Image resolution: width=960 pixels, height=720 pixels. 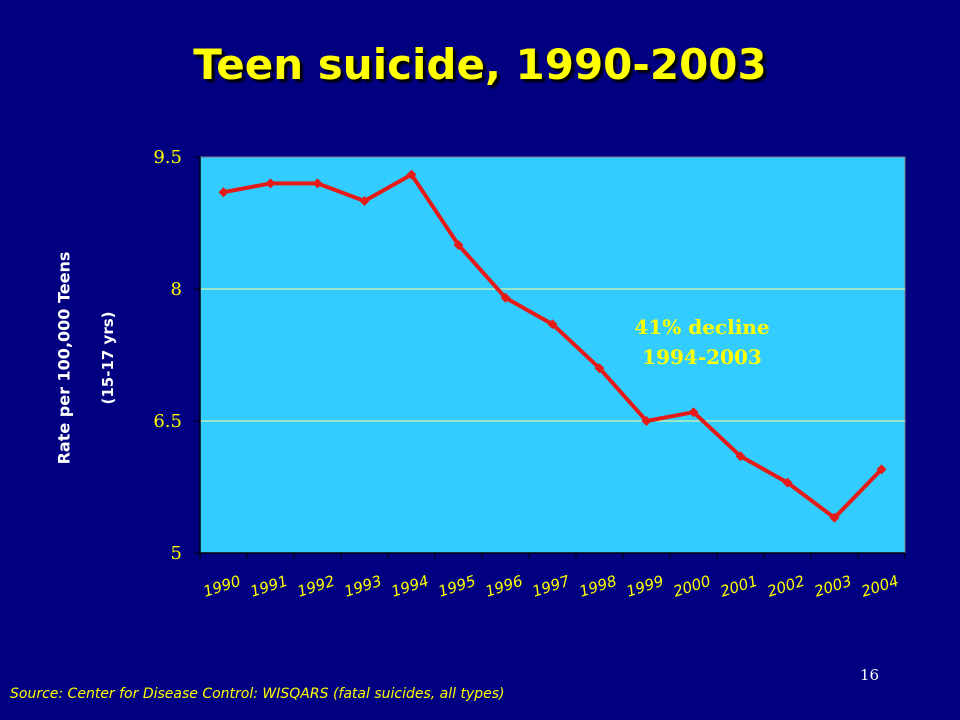 I want to click on x-tick-label: 1990, so click(x=222, y=586).